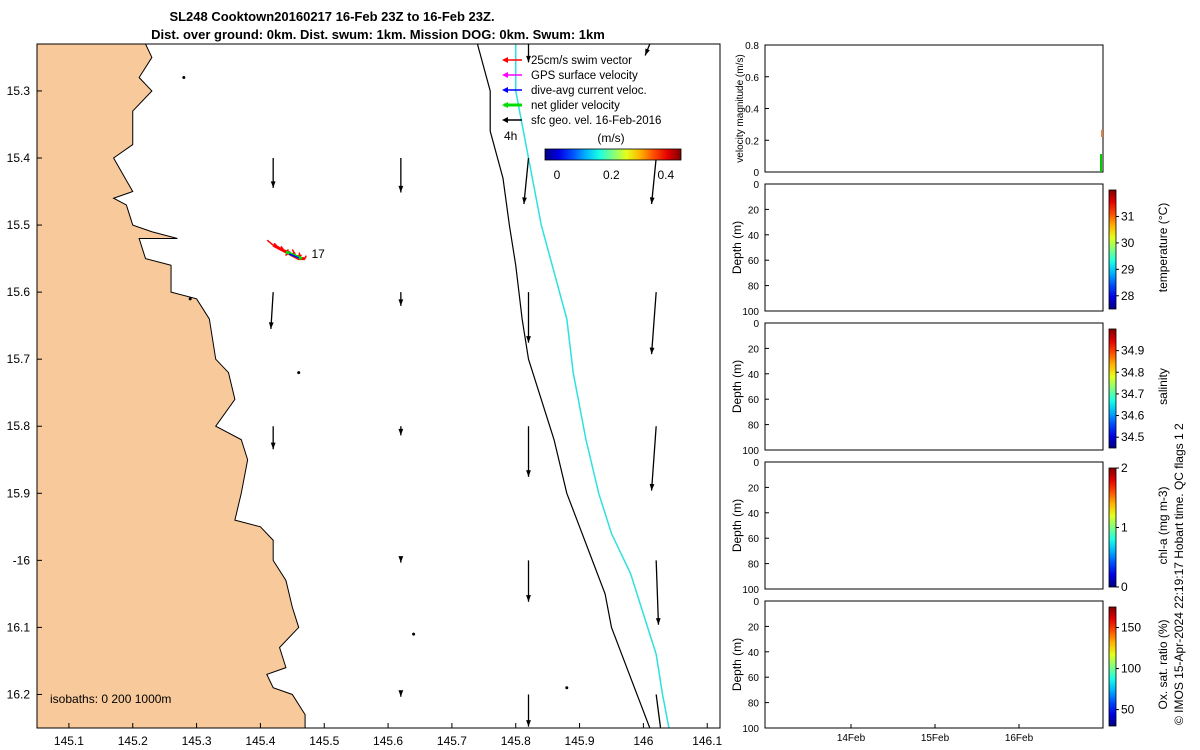 The height and width of the screenshot is (750, 1200). I want to click on x-tick-label: 146.1, so click(707, 741).